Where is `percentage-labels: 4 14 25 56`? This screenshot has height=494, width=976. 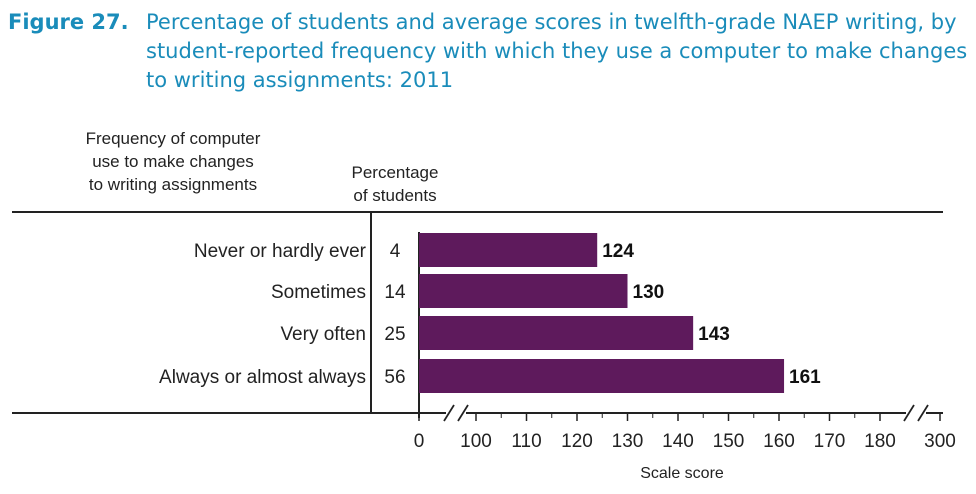
percentage-labels: 4 14 25 56 is located at coordinates (395, 314).